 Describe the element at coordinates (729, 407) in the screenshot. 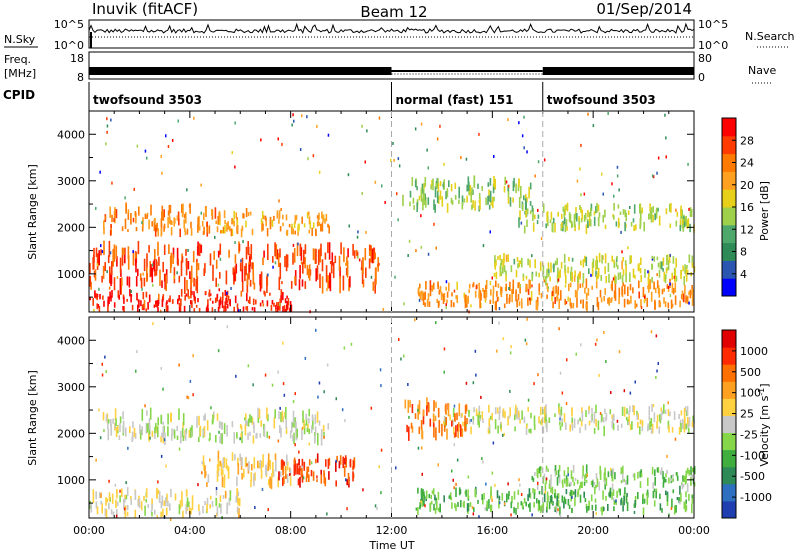

I see `colorbar-swatch` at that location.